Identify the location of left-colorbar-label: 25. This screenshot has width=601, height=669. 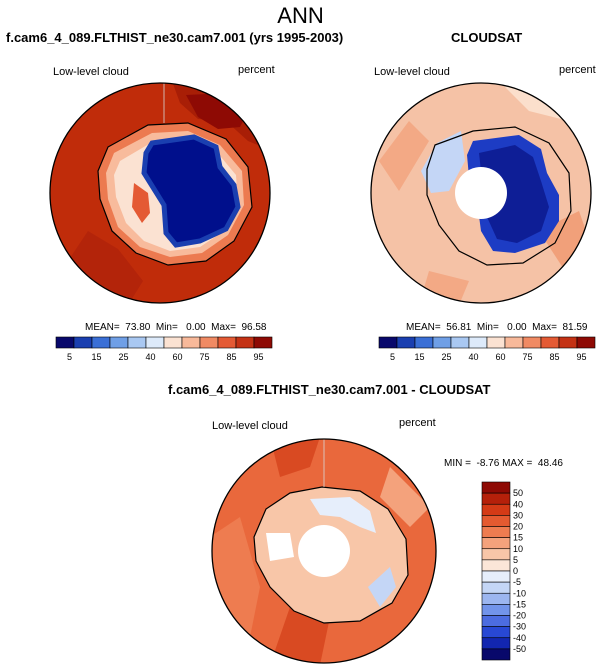
(123, 357).